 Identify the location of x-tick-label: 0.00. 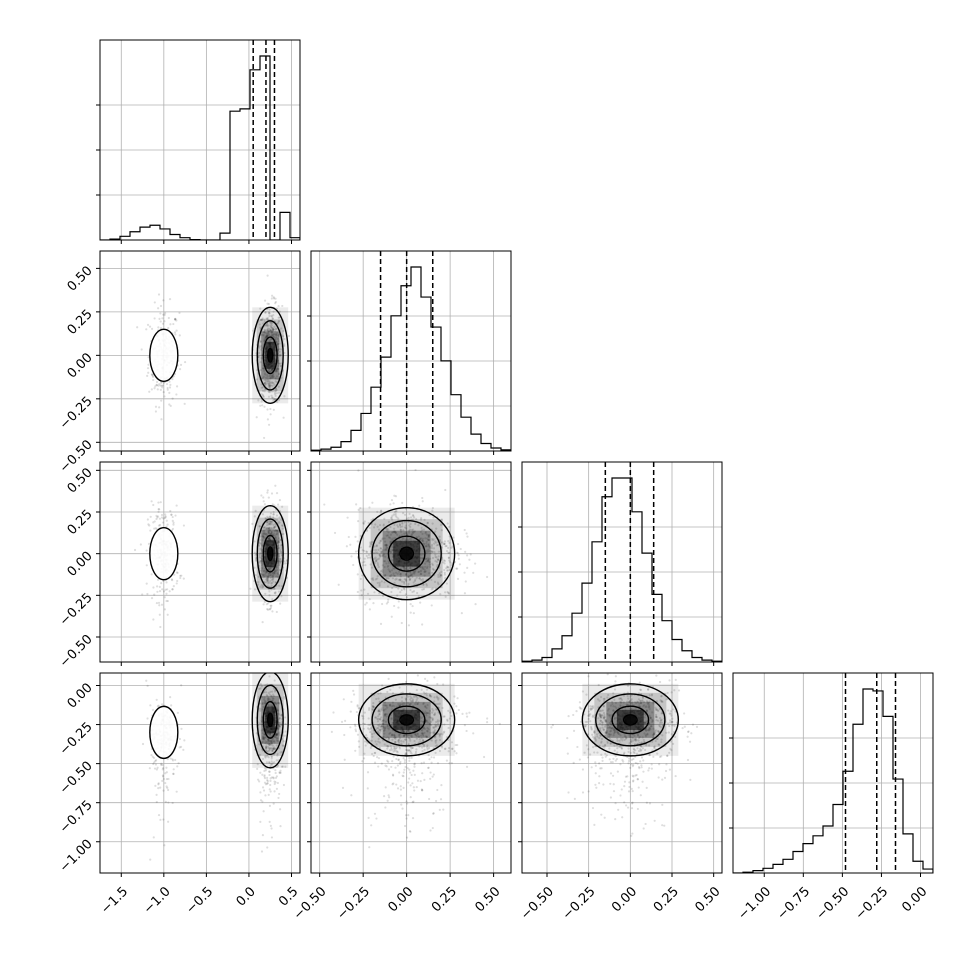
(400, 899).